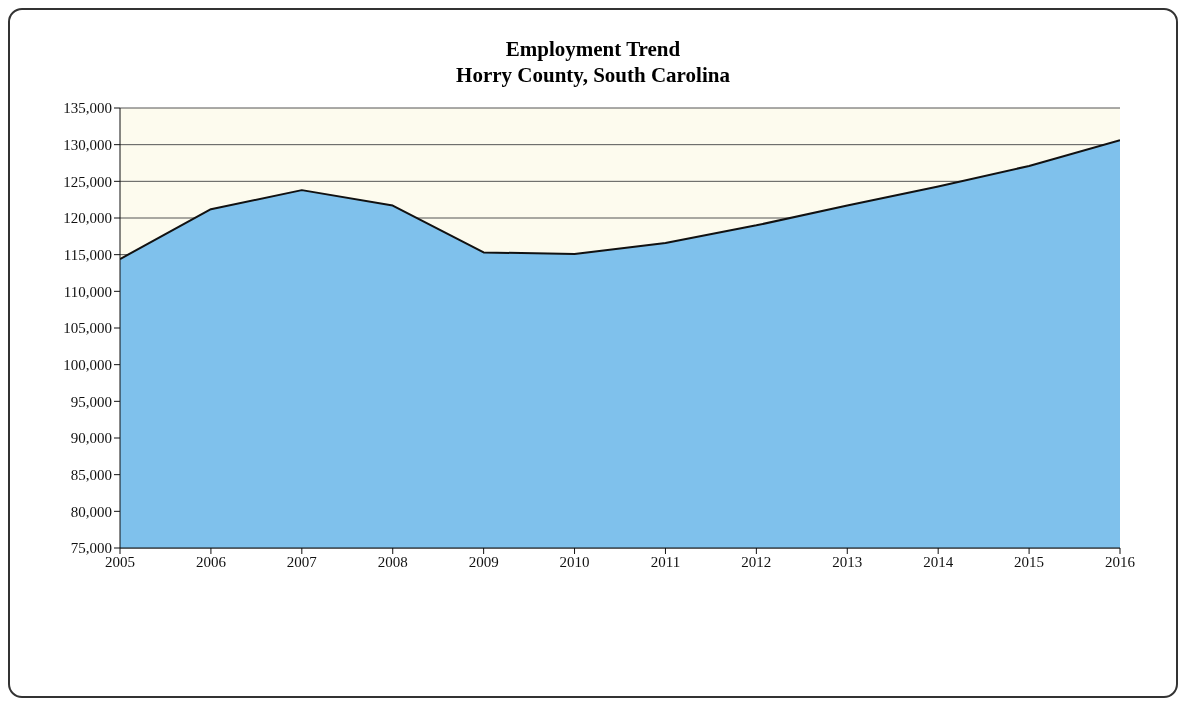 This screenshot has height=707, width=1190. What do you see at coordinates (593, 62) in the screenshot?
I see `chart-title: Employment Trend Horry County, South Carolina` at bounding box center [593, 62].